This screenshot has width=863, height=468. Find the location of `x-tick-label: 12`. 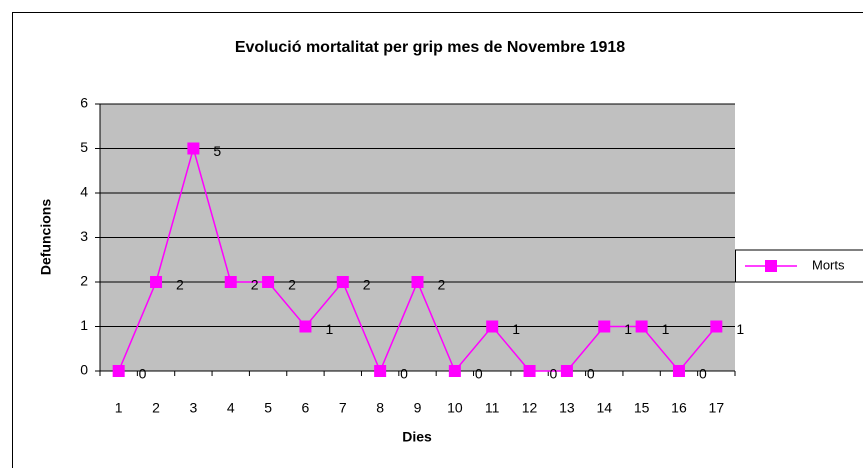

x-tick-label: 12 is located at coordinates (530, 408).